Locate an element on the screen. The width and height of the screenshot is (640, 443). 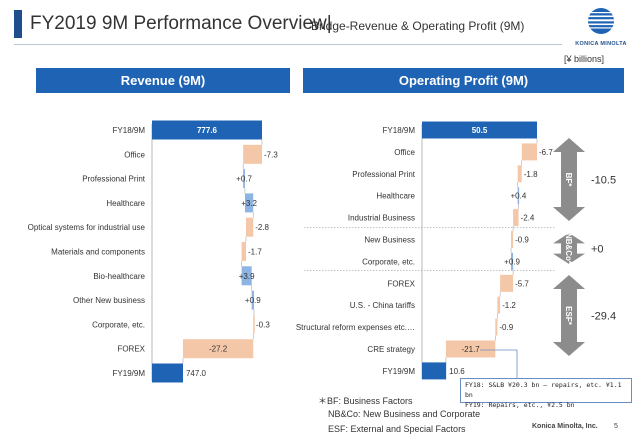
revenue-category-label-optical-systems-for-industrial-use: Optical systems for industrial use is located at coordinates (87, 227).